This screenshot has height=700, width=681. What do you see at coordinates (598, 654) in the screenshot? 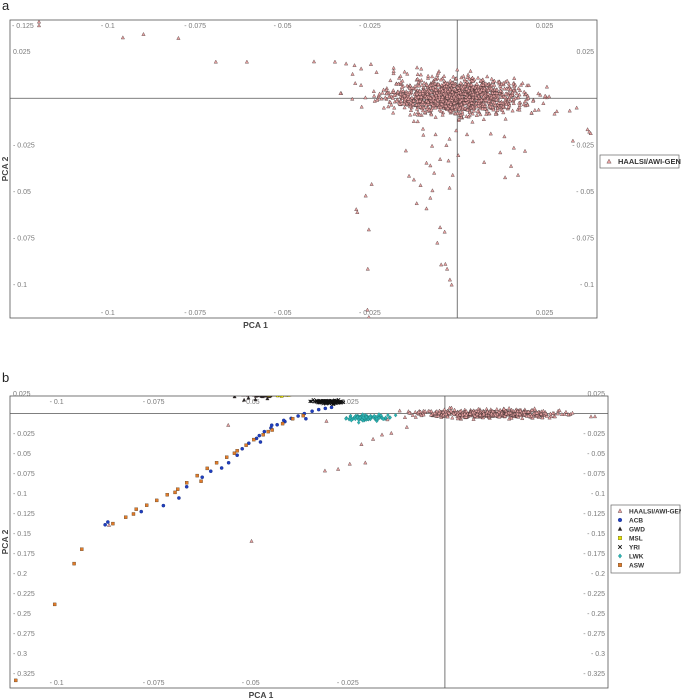
I see `y-tick-label-right: - 0.3` at bounding box center [598, 654].